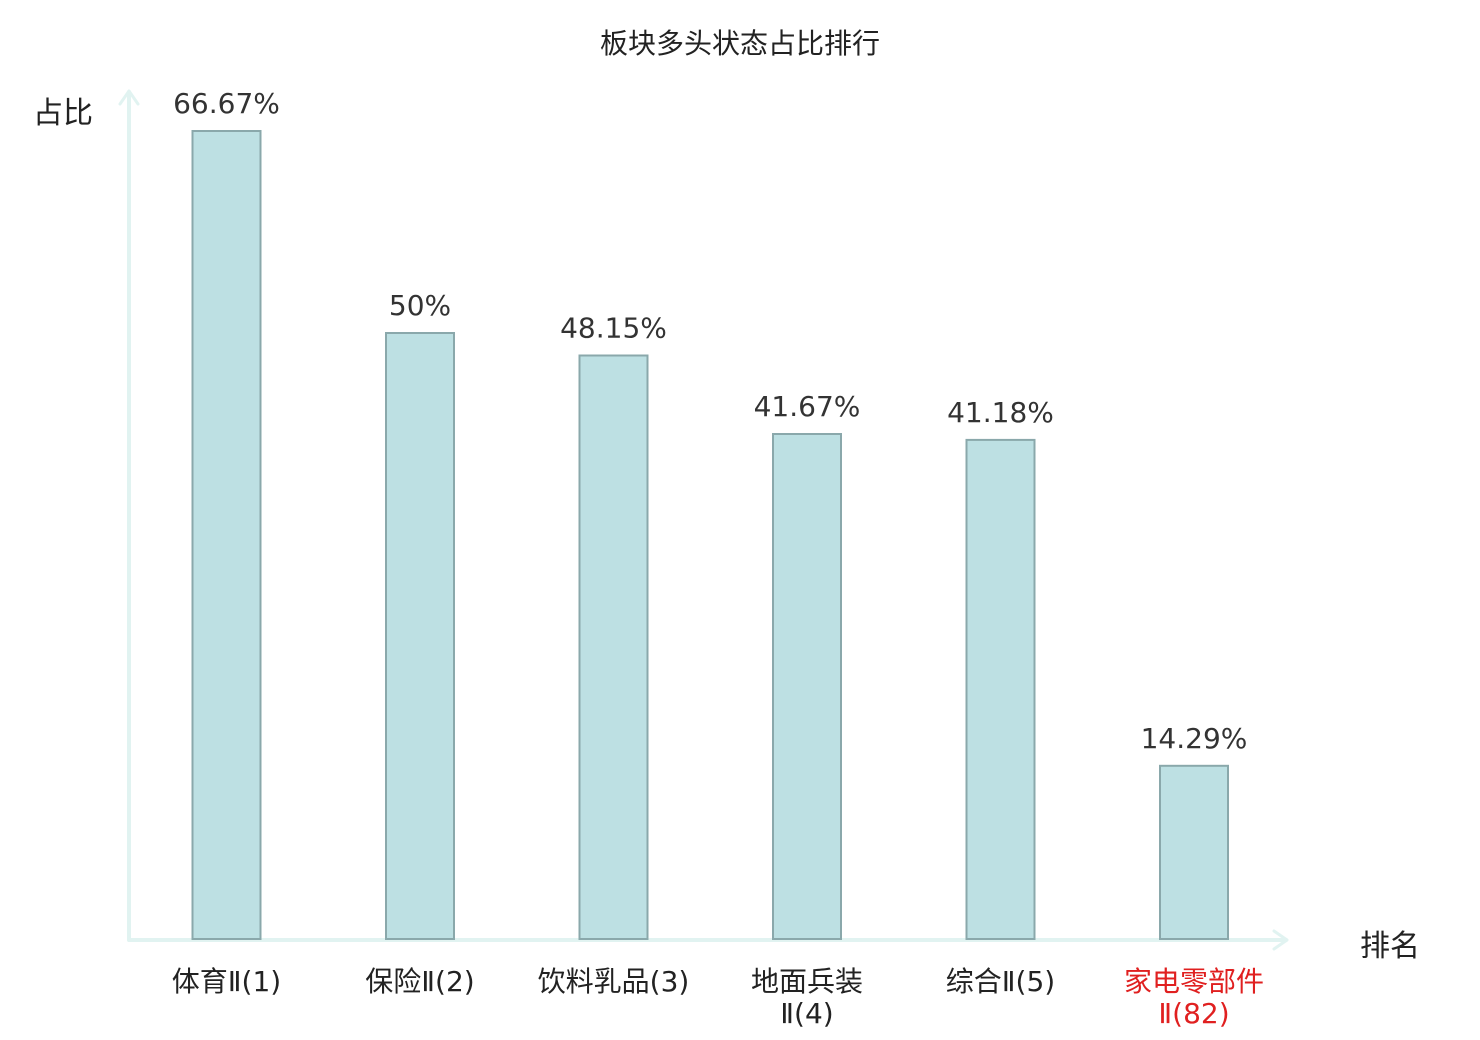 The image size is (1480, 1040). I want to click on value-label: 48.15%, so click(613, 328).